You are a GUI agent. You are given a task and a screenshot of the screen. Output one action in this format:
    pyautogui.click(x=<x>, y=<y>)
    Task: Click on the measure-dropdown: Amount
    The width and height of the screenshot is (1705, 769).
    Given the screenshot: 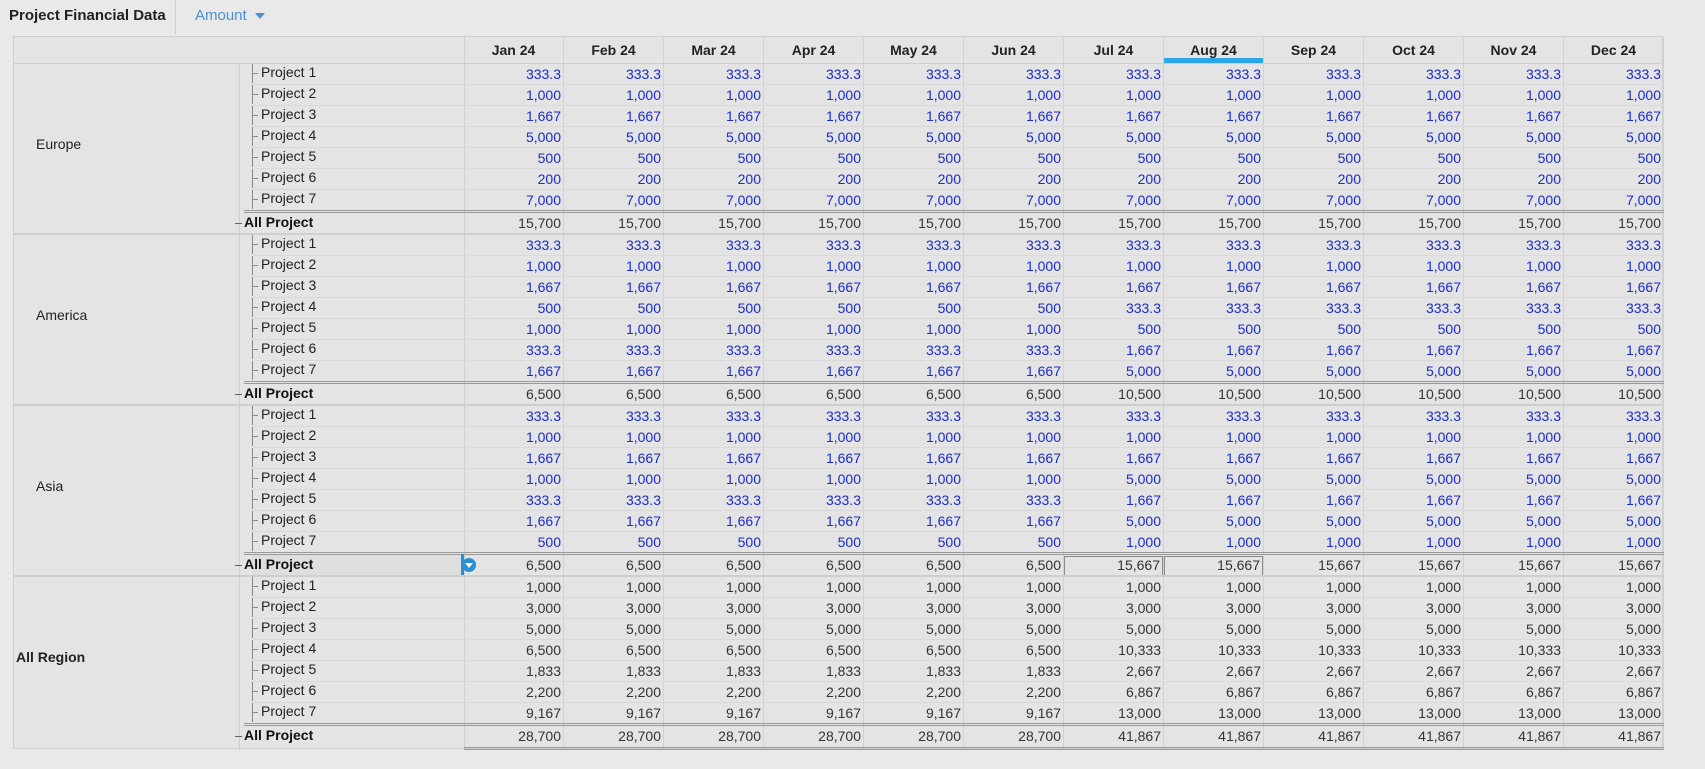 What is the action you would take?
    pyautogui.click(x=230, y=15)
    